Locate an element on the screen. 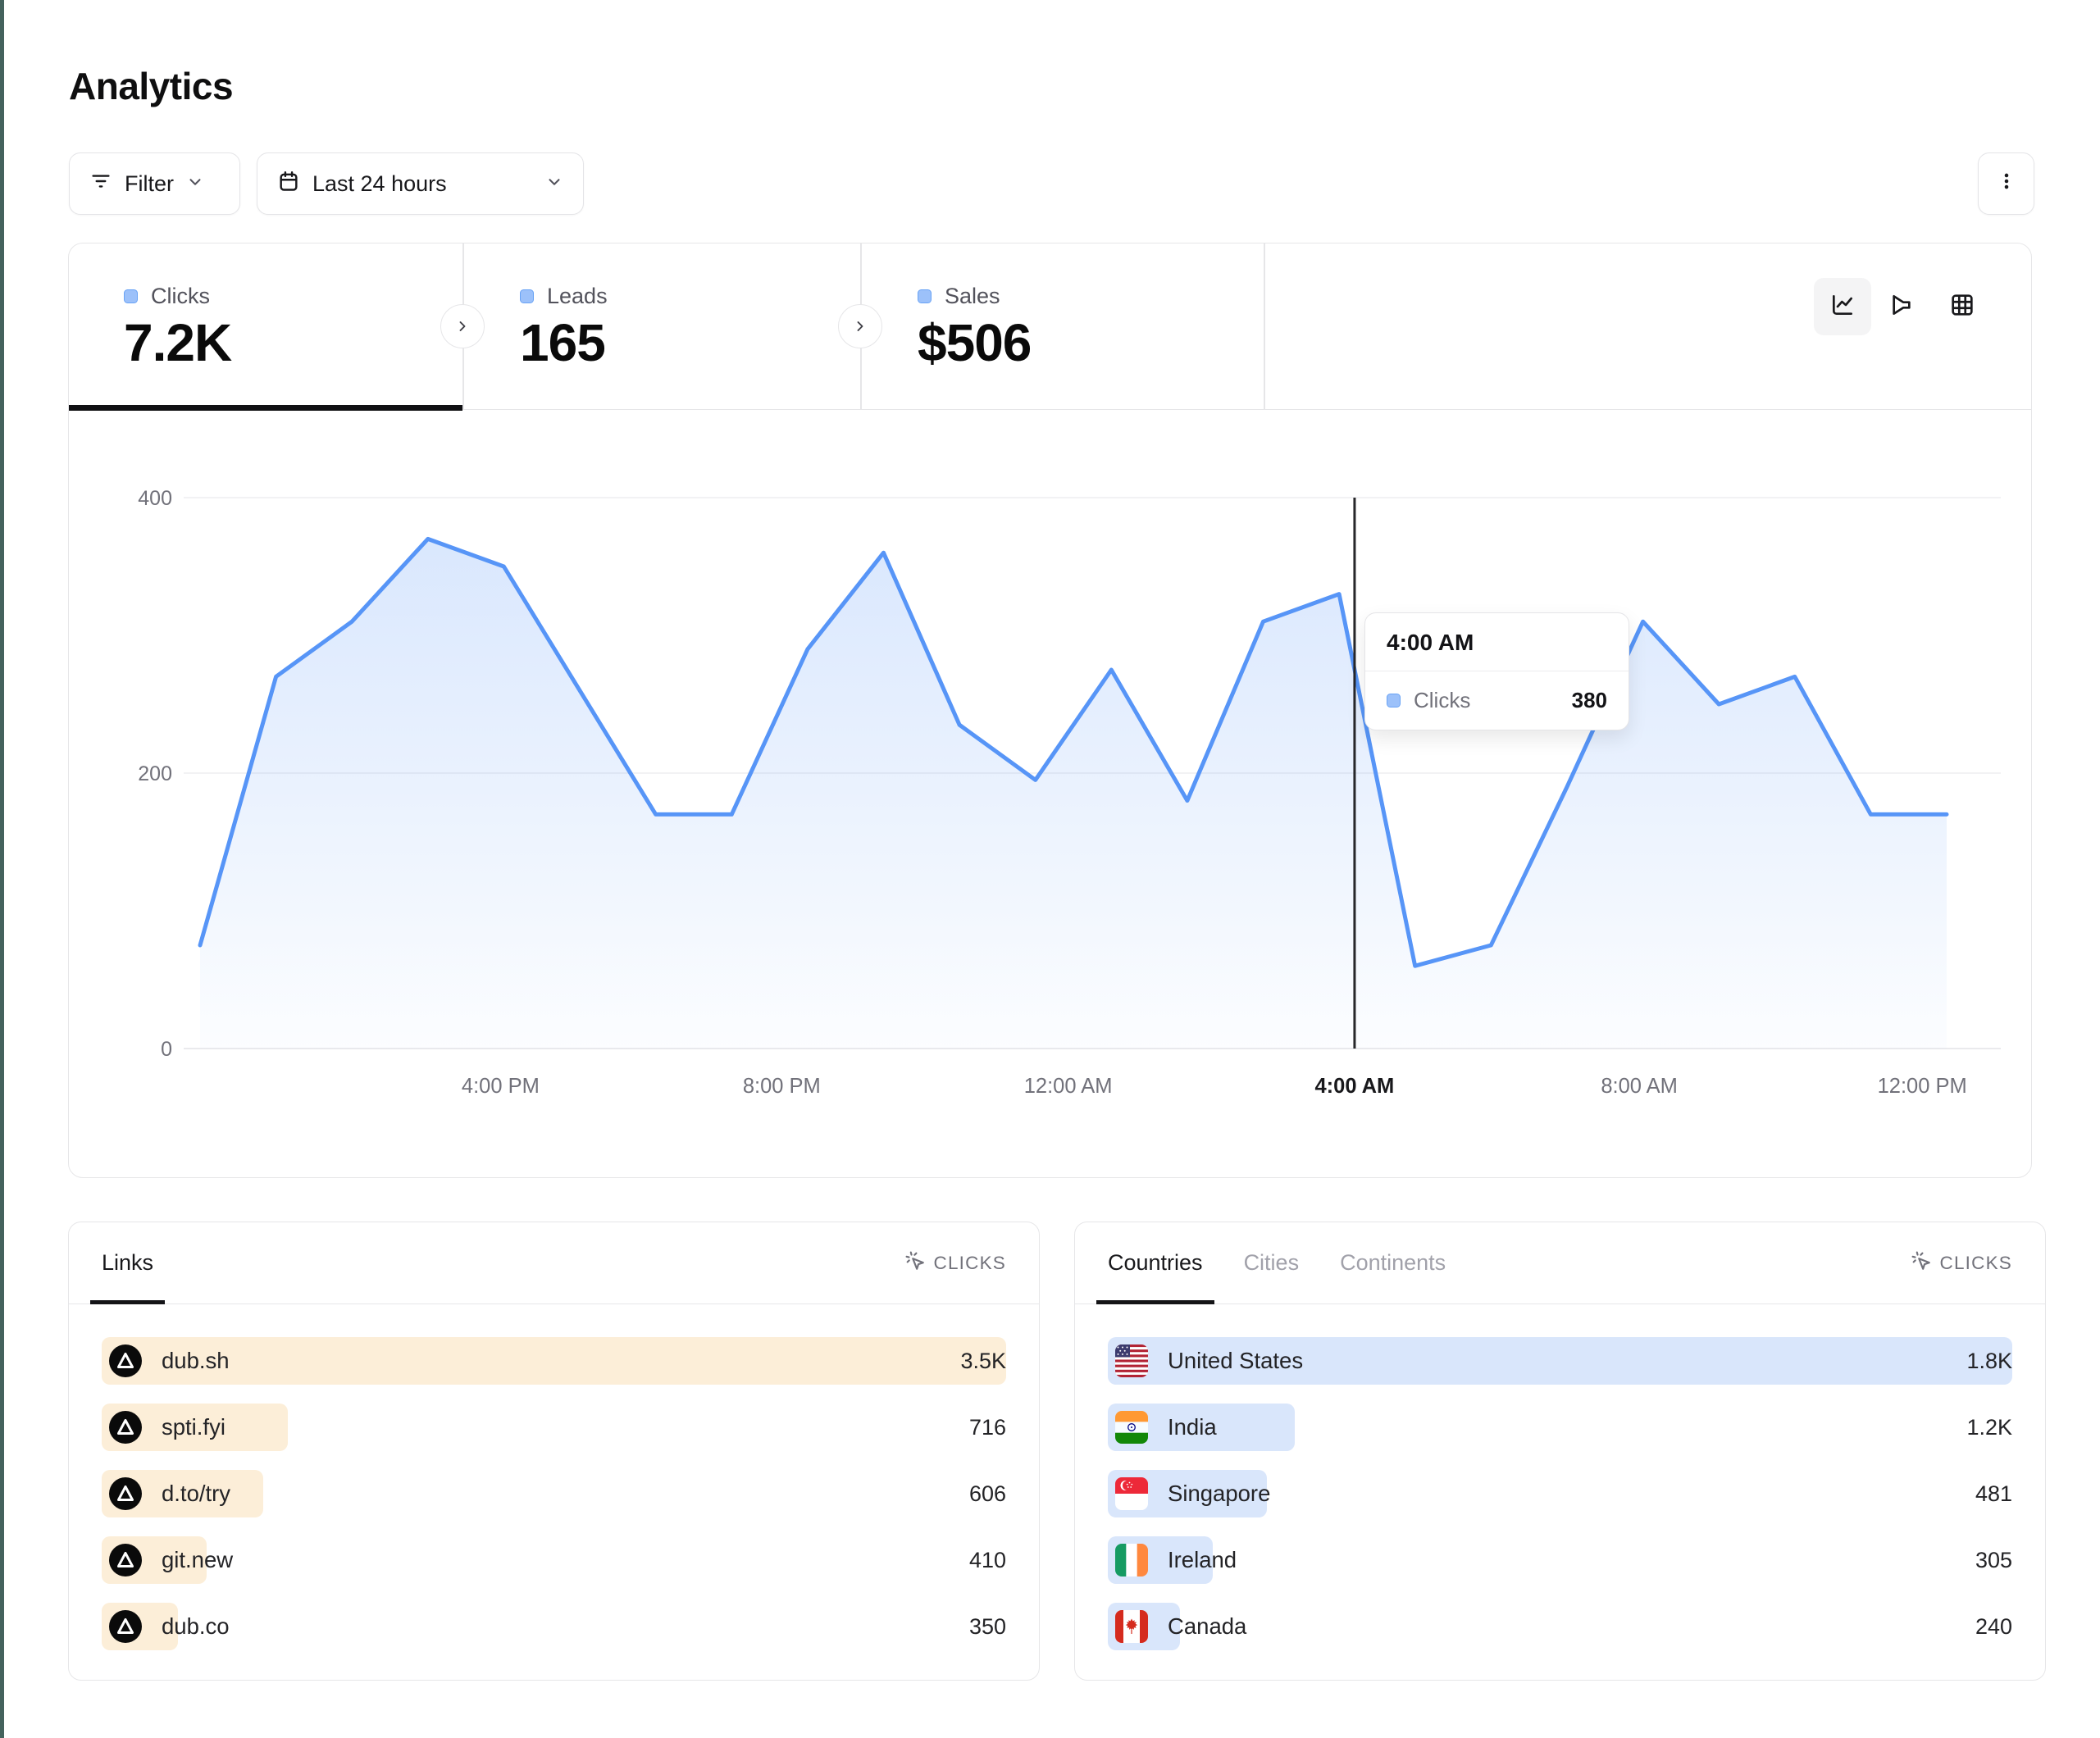 This screenshot has height=1738, width=2100. tab-sales: Sales $506 is located at coordinates (1063, 326).